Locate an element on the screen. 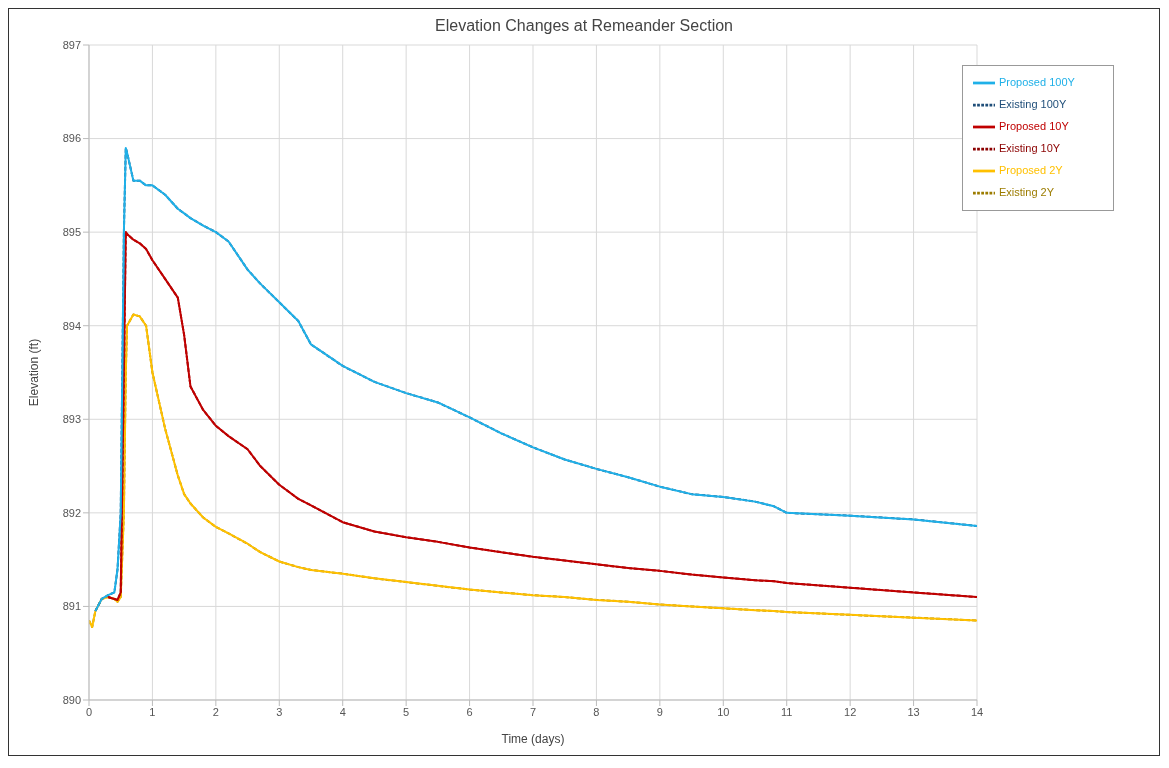  y-tick-label: 897 is located at coordinates (71, 44).